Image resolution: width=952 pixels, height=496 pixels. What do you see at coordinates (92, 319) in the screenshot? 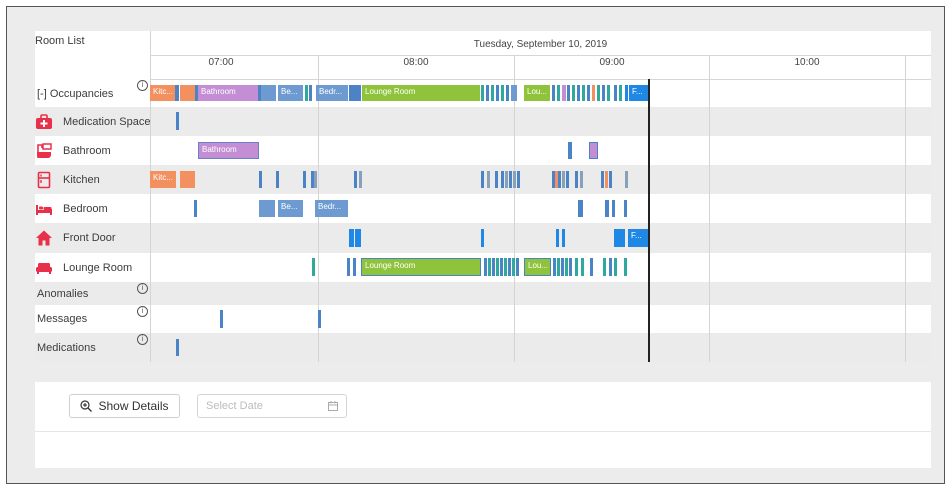
I see `sidebar-item-messages: Messages i` at bounding box center [92, 319].